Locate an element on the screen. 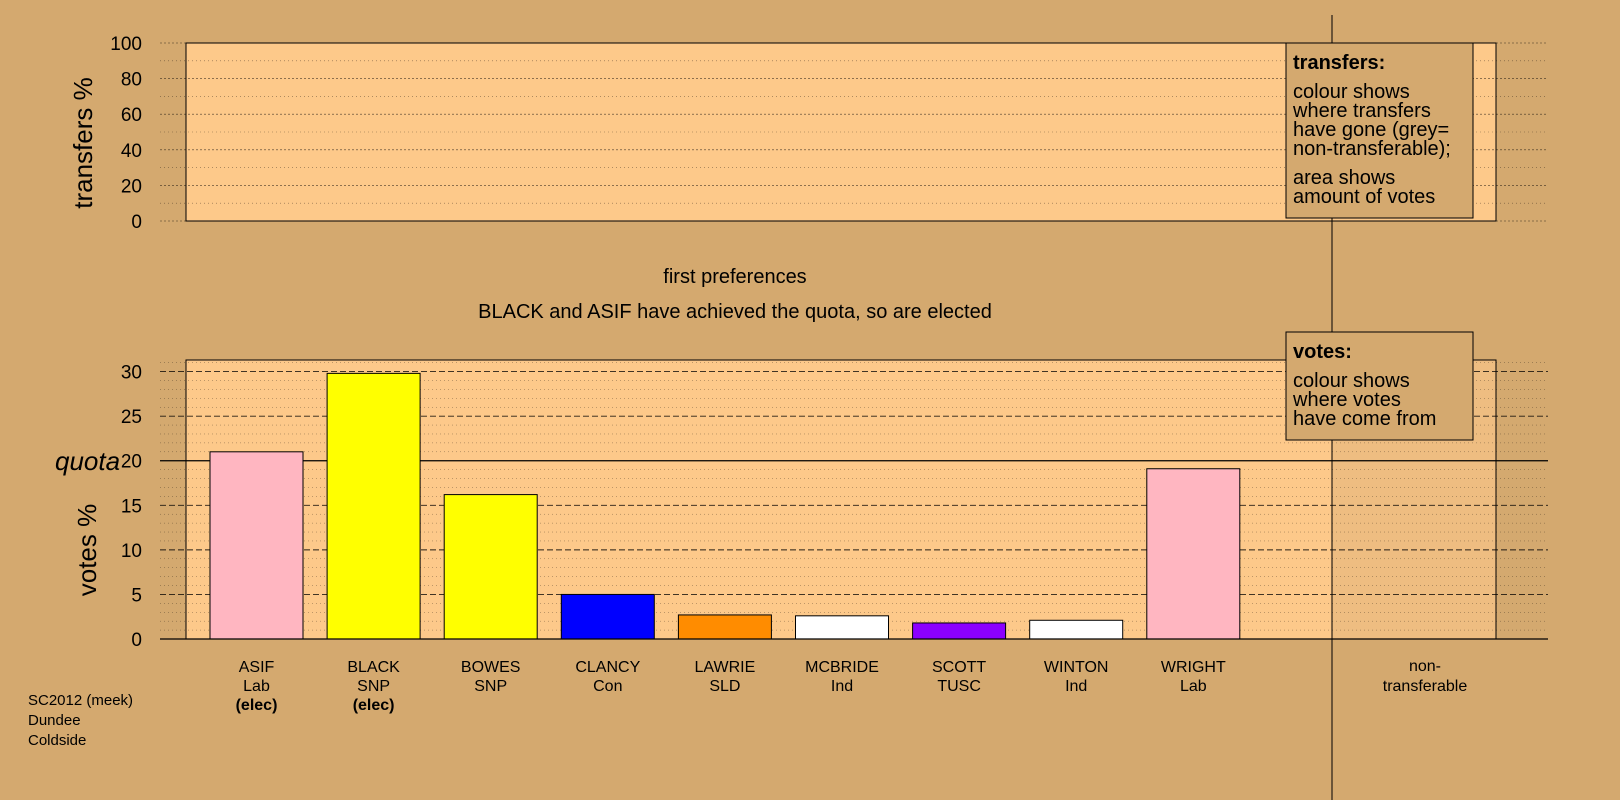  transfers-legend-box is located at coordinates (1379, 130).